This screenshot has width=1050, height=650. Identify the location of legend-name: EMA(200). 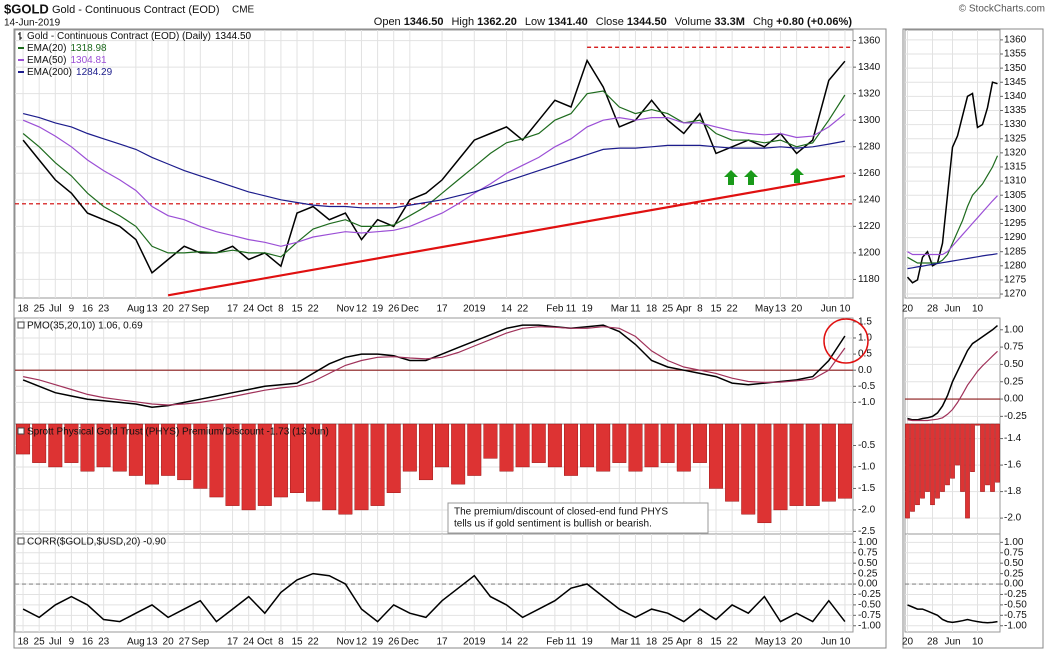
(49, 72).